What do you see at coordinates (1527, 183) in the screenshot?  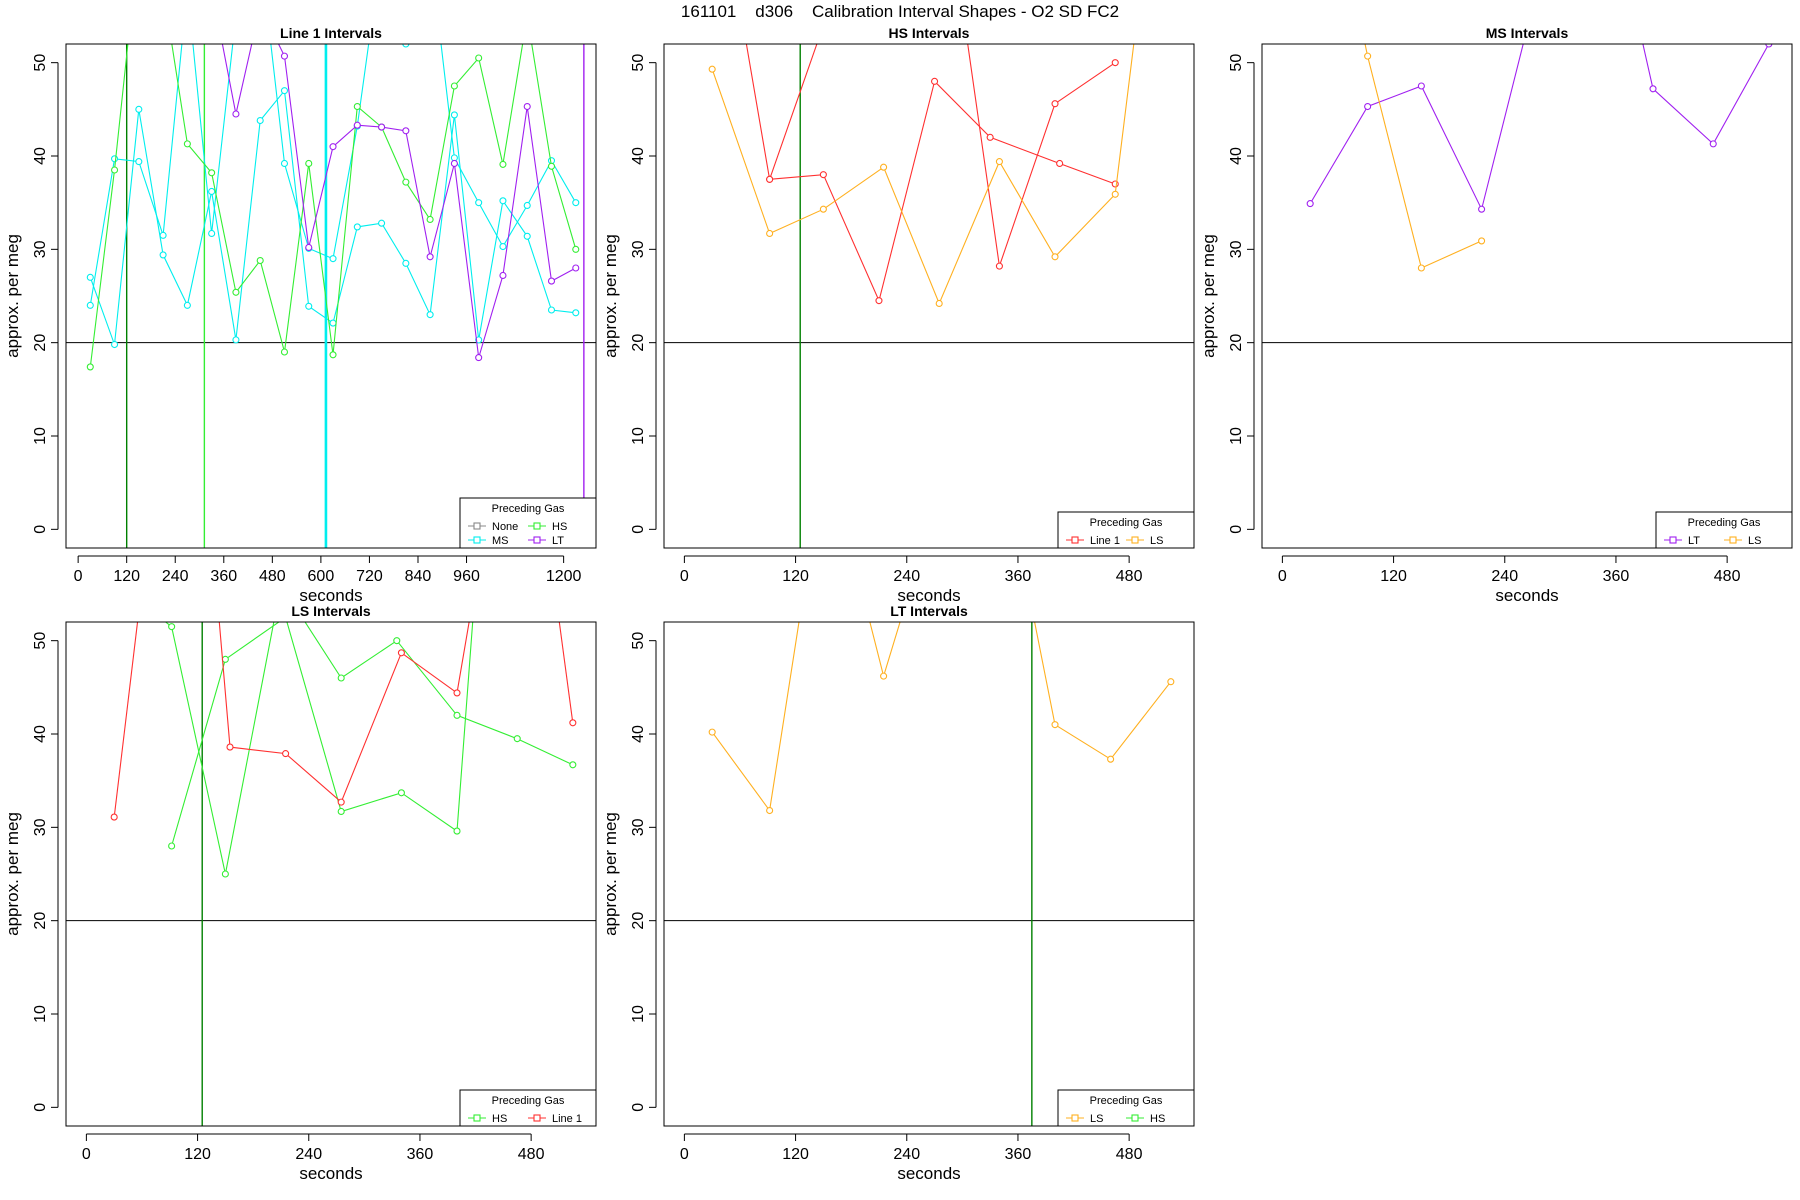 I see `plot-area` at bounding box center [1527, 183].